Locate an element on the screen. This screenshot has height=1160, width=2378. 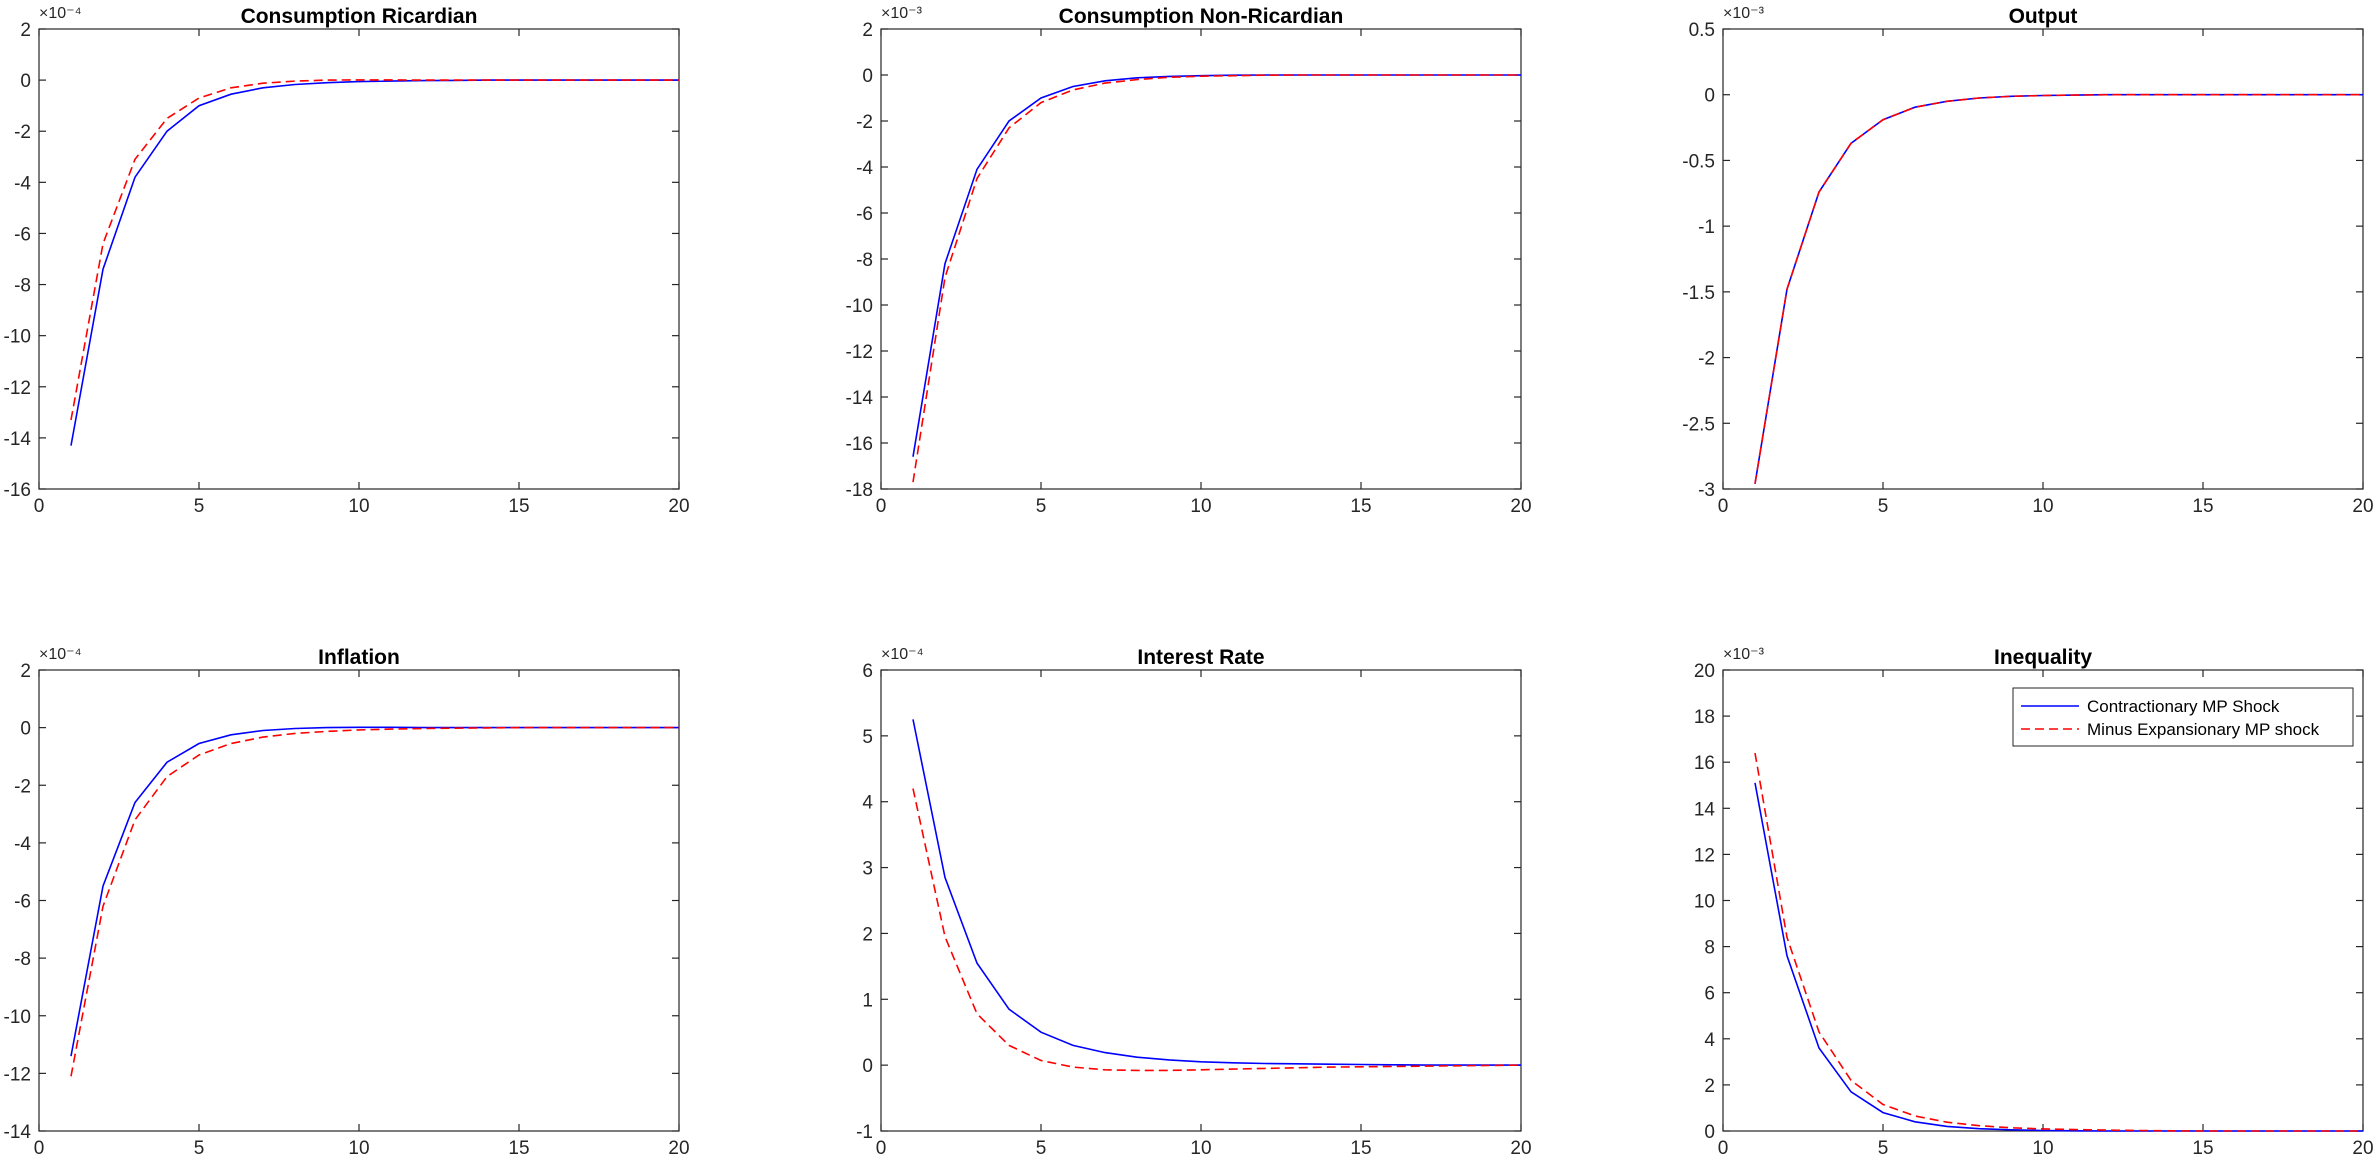
y-tick-label: 5 is located at coordinates (867, 737).